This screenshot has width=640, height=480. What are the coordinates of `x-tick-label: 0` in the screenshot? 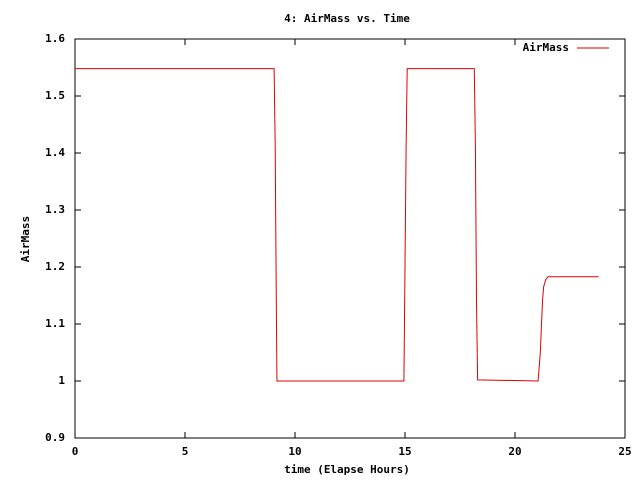 It's located at (75, 451).